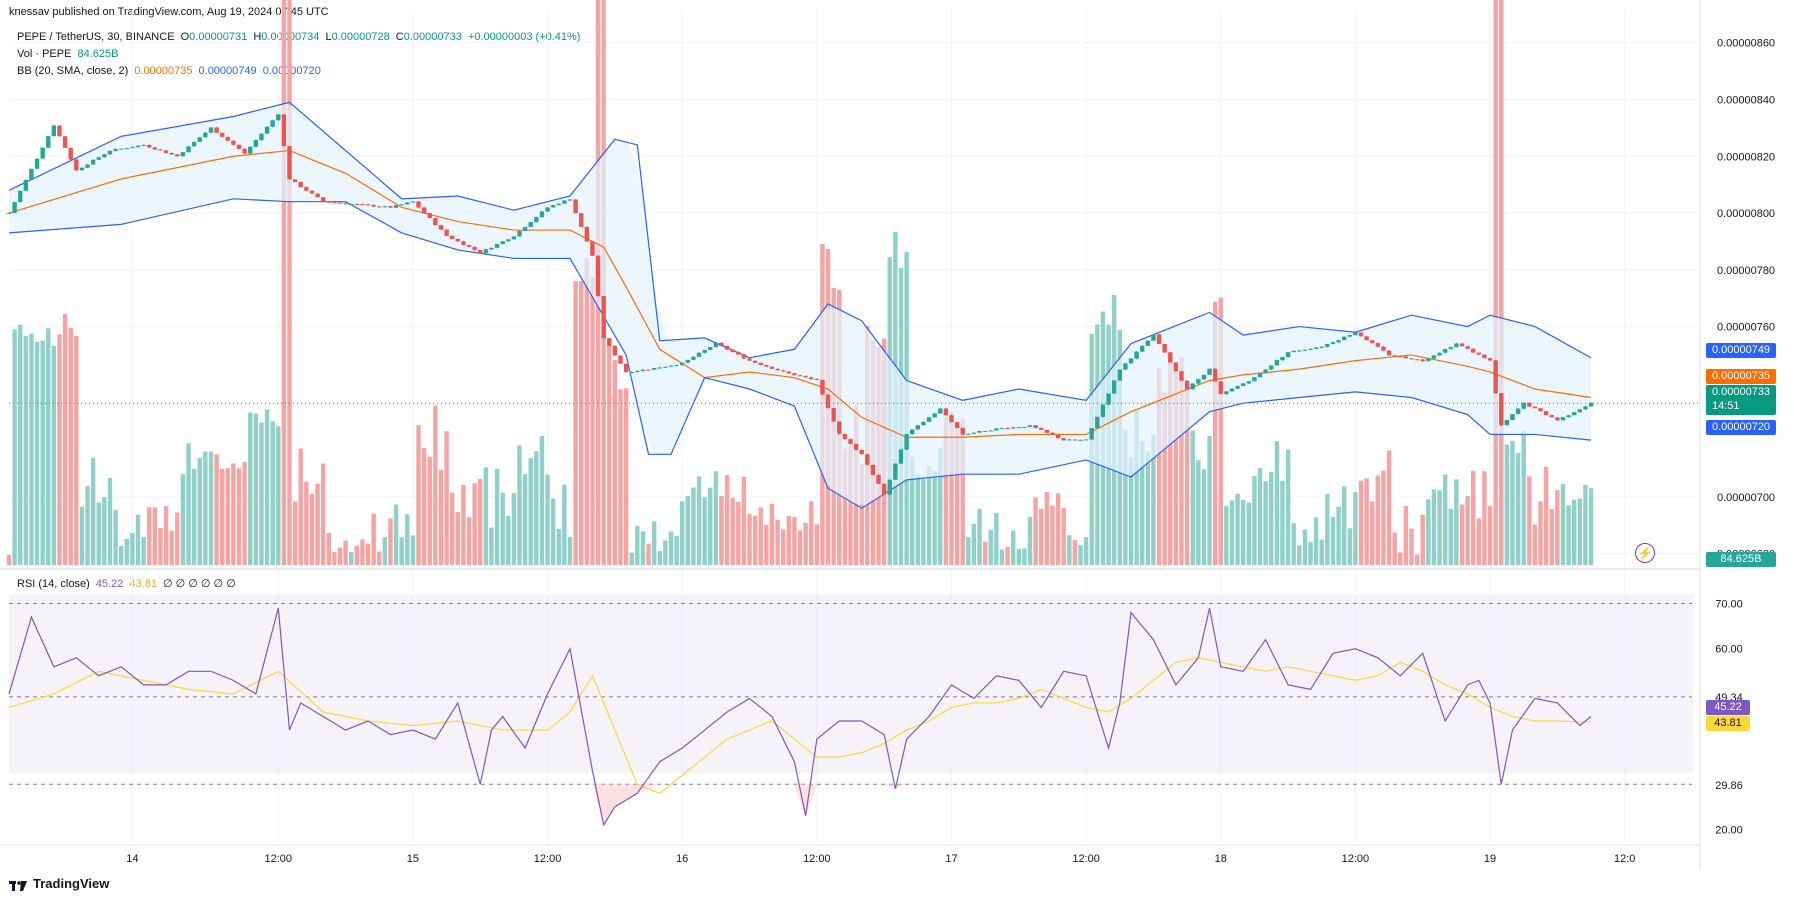 This screenshot has height=901, width=1794. Describe the element at coordinates (1490, 859) in the screenshot. I see `time-tick-label: 19` at that location.